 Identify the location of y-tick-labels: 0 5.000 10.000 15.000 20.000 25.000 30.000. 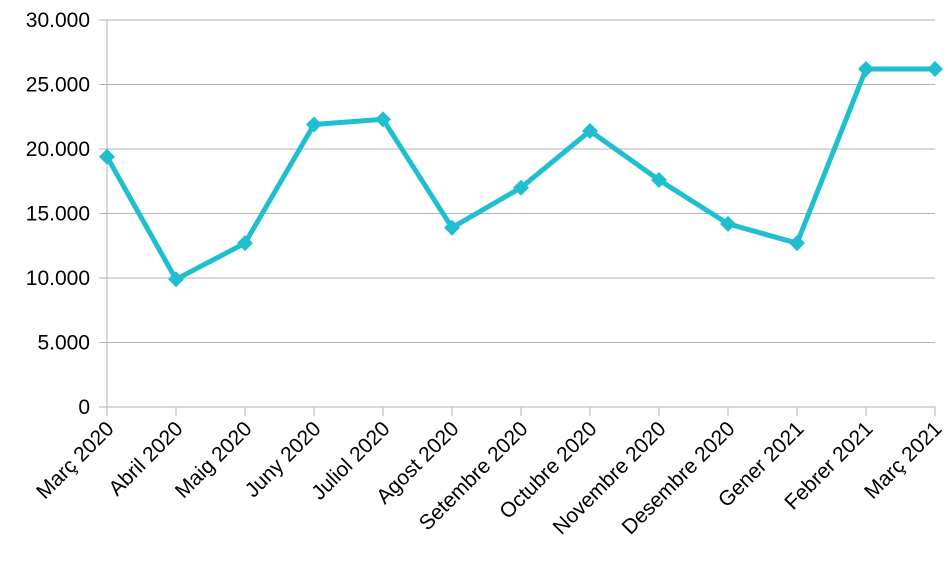
(58, 214).